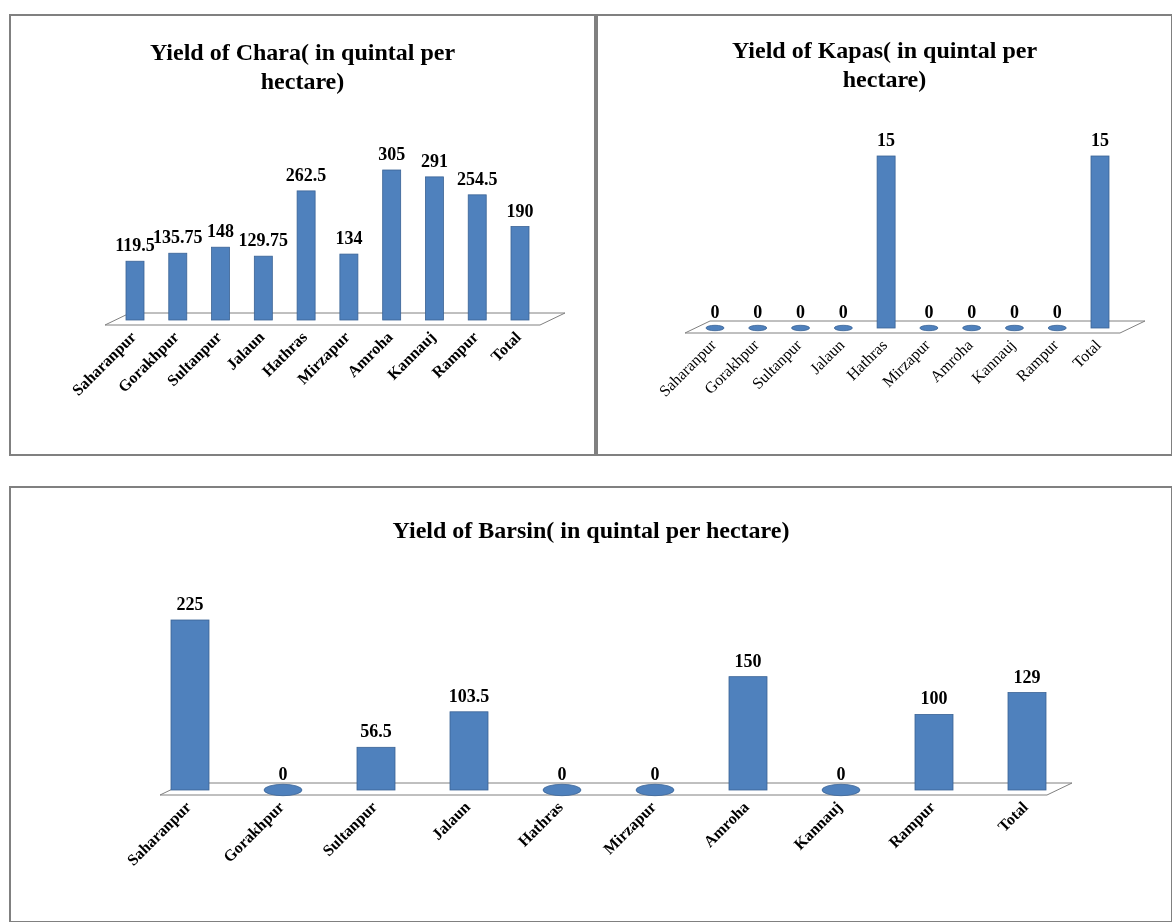 The image size is (1172, 922). What do you see at coordinates (178, 237) in the screenshot?
I see `data-label: 135.75` at bounding box center [178, 237].